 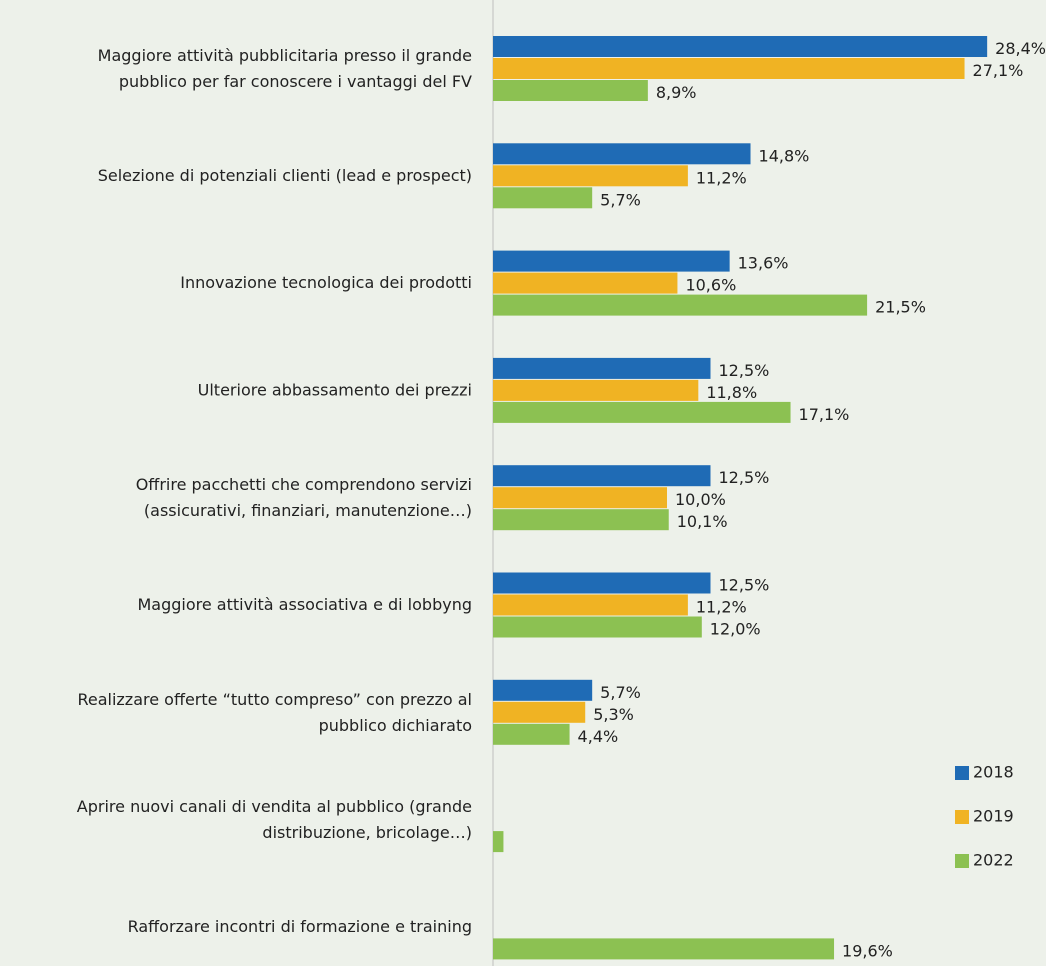 I want to click on value-label: 10,0%, so click(x=700, y=499).